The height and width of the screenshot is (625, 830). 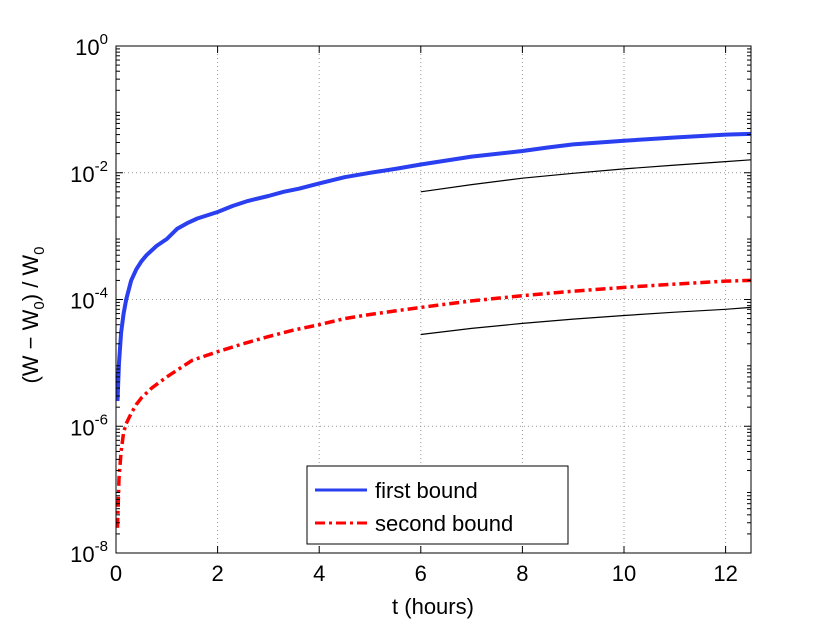 I want to click on x-tick-label: 12, so click(x=725, y=573).